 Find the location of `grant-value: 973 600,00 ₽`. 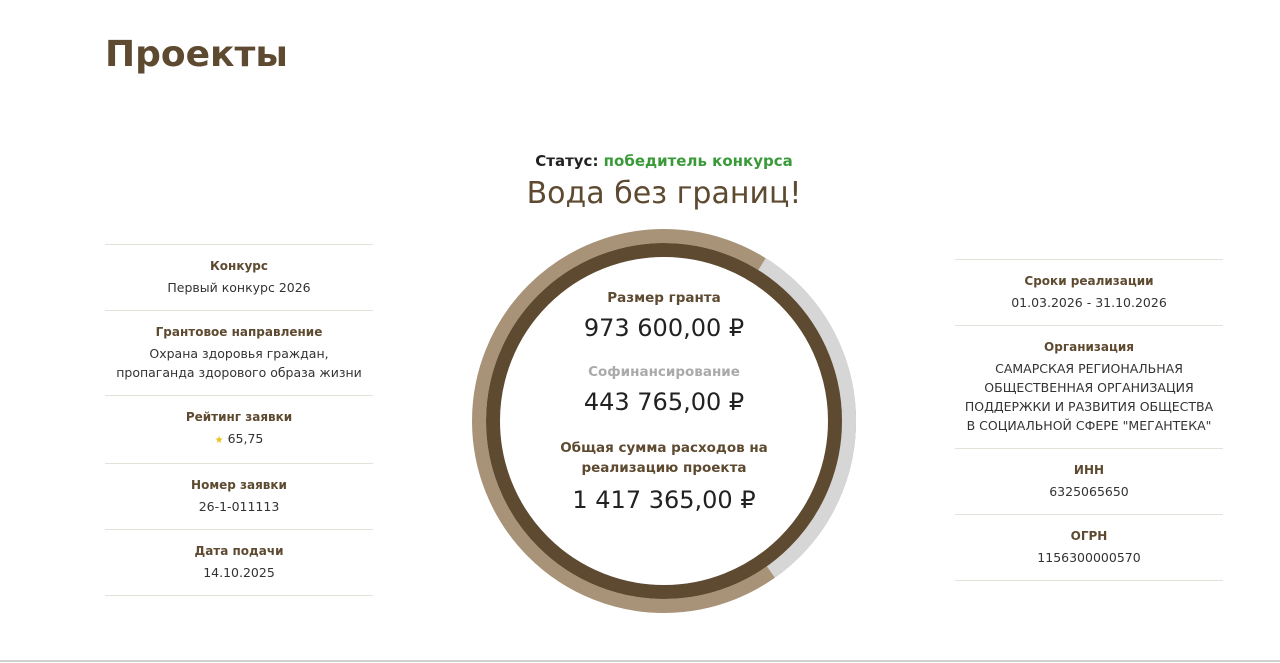

grant-value: 973 600,00 ₽ is located at coordinates (664, 328).